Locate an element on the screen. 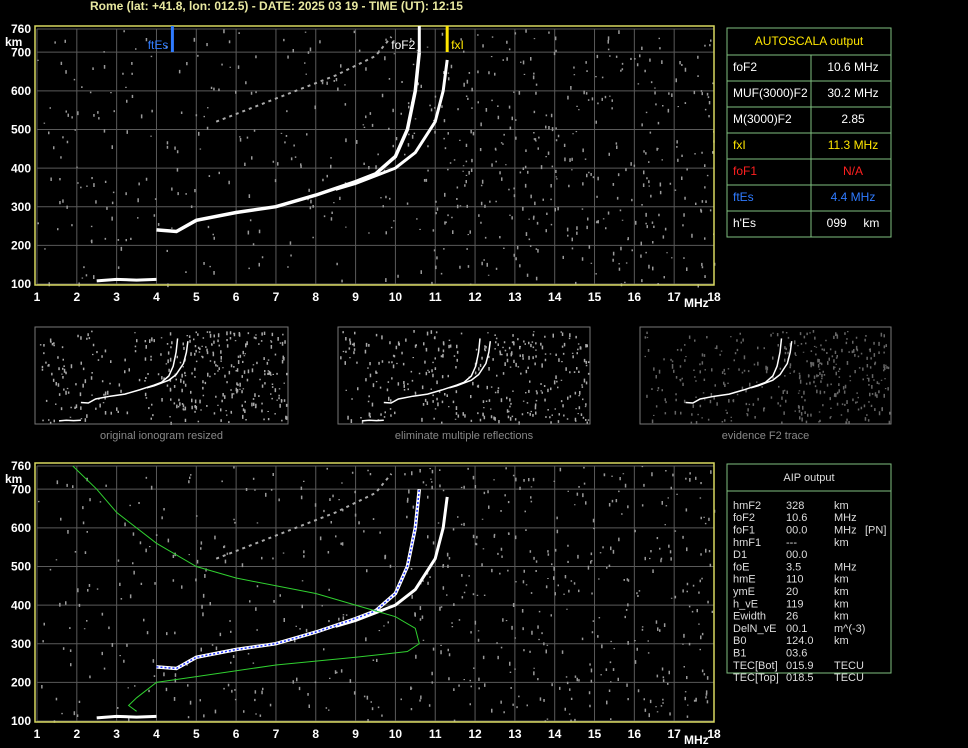 The width and height of the screenshot is (968, 748). x-unit: MHz is located at coordinates (696, 740).